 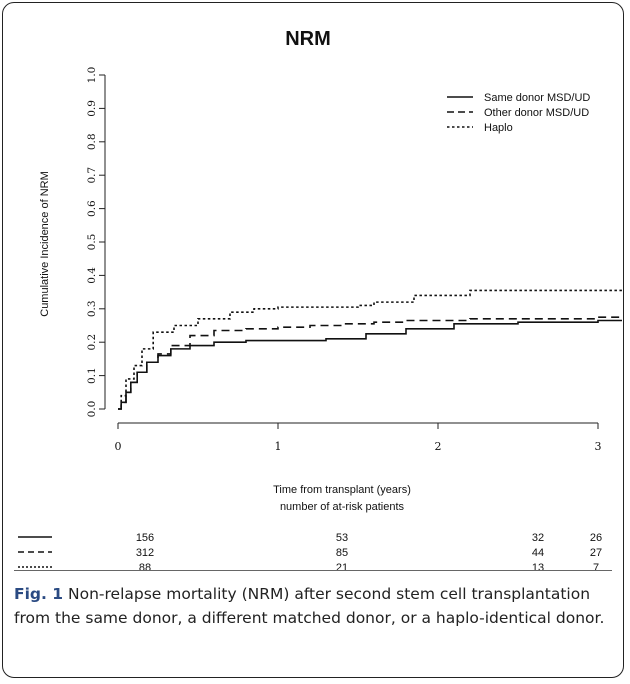 What do you see at coordinates (145, 566) in the screenshot?
I see `at-risk-count: 88` at bounding box center [145, 566].